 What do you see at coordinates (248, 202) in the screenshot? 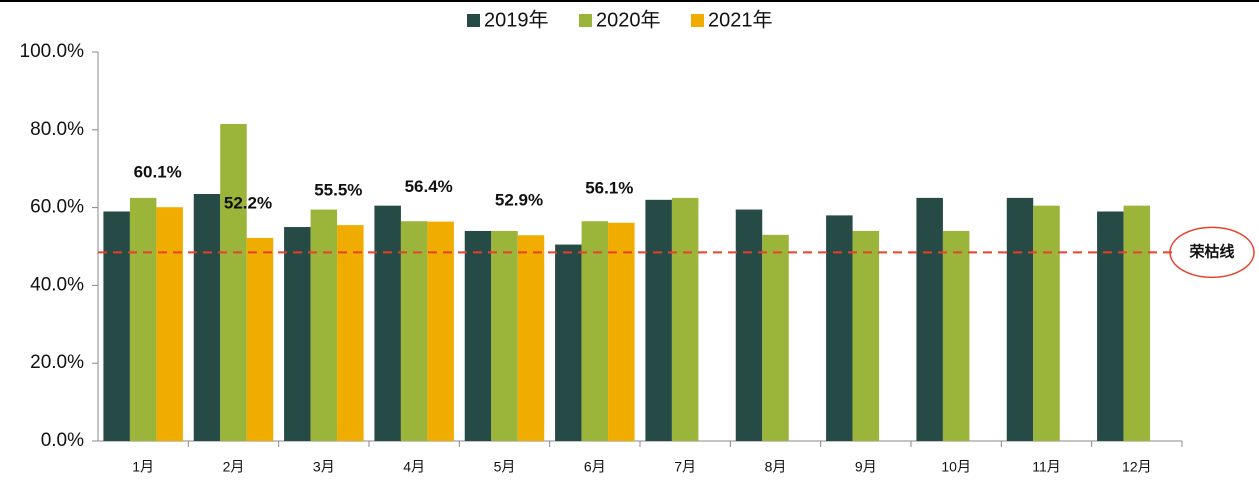
I see `data-label: 52.2%` at bounding box center [248, 202].